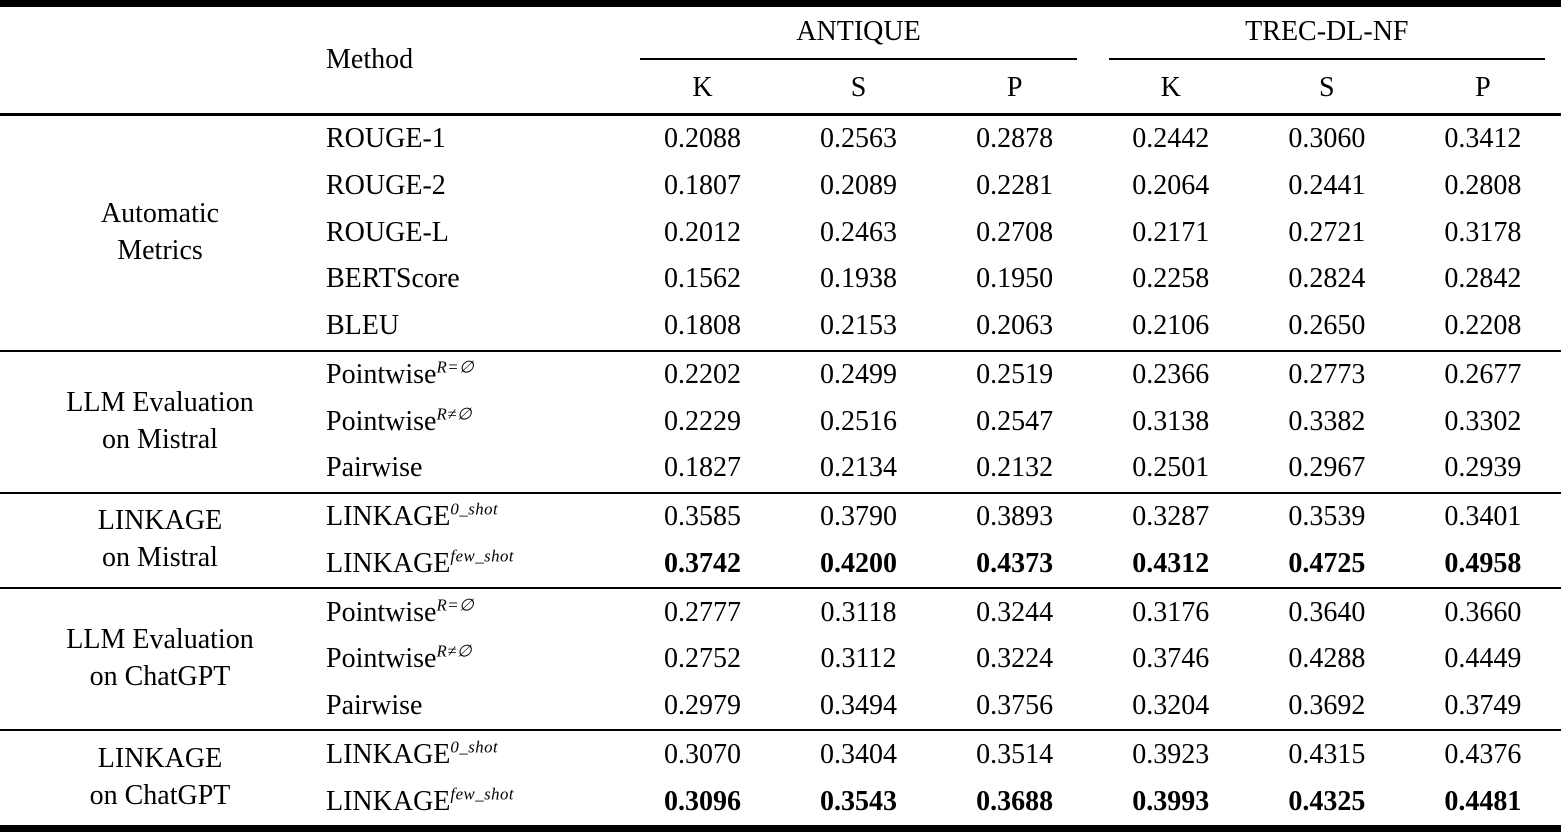 Image resolution: width=1561 pixels, height=832 pixels. I want to click on group-label-line: on ChatGPT, so click(160, 677).